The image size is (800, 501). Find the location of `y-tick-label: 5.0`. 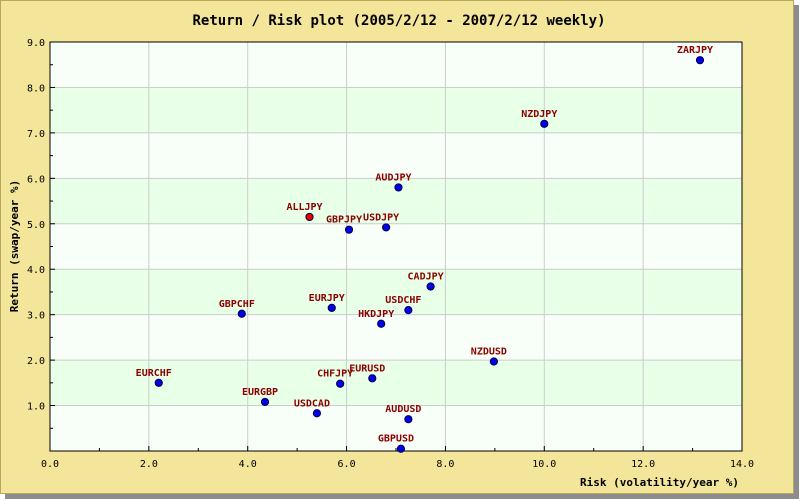

y-tick-label: 5.0 is located at coordinates (36, 225).